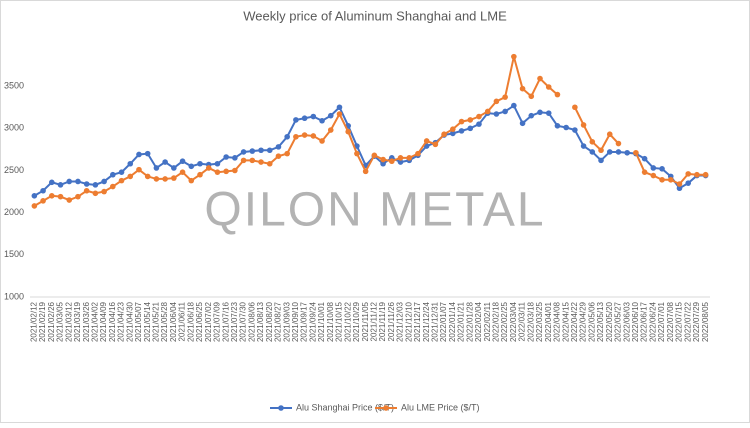 The image size is (750, 428). I want to click on x-tick-label: 2021/06/11, so click(182, 321).